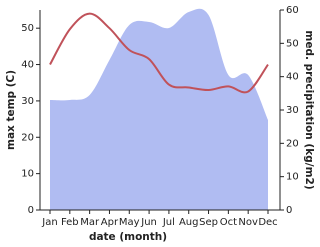 The height and width of the screenshot is (247, 320). Describe the element at coordinates (27, 65) in the screenshot. I see `y-tick-label: 40` at that location.